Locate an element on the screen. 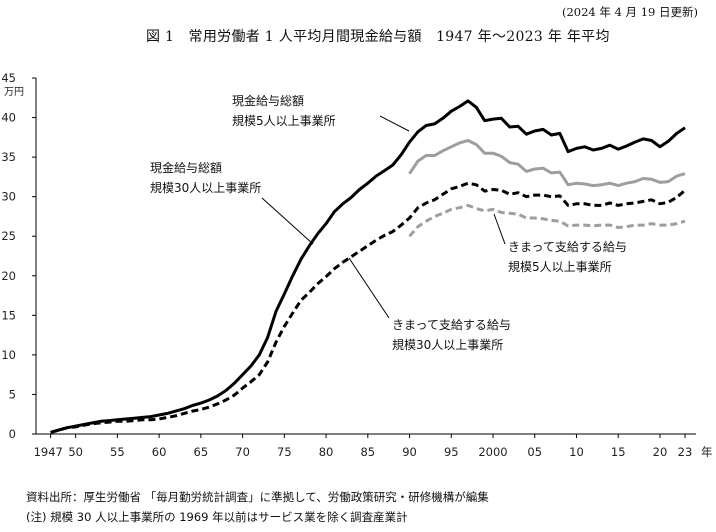 This screenshot has width=716, height=532. leader-line-fixed5 is located at coordinates (499, 229).